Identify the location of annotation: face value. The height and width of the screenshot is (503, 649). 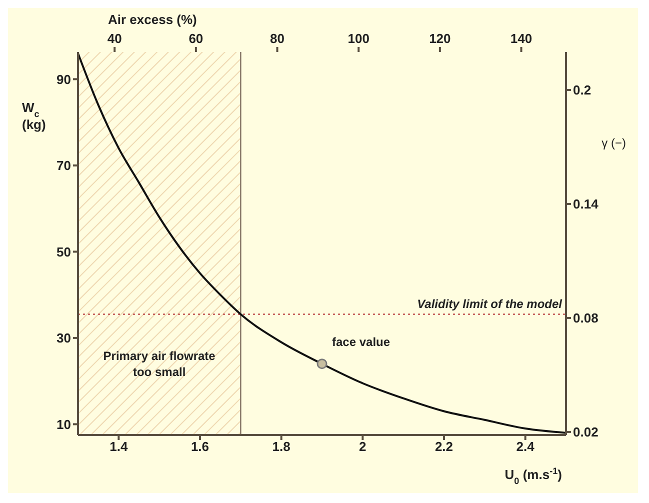
(361, 341).